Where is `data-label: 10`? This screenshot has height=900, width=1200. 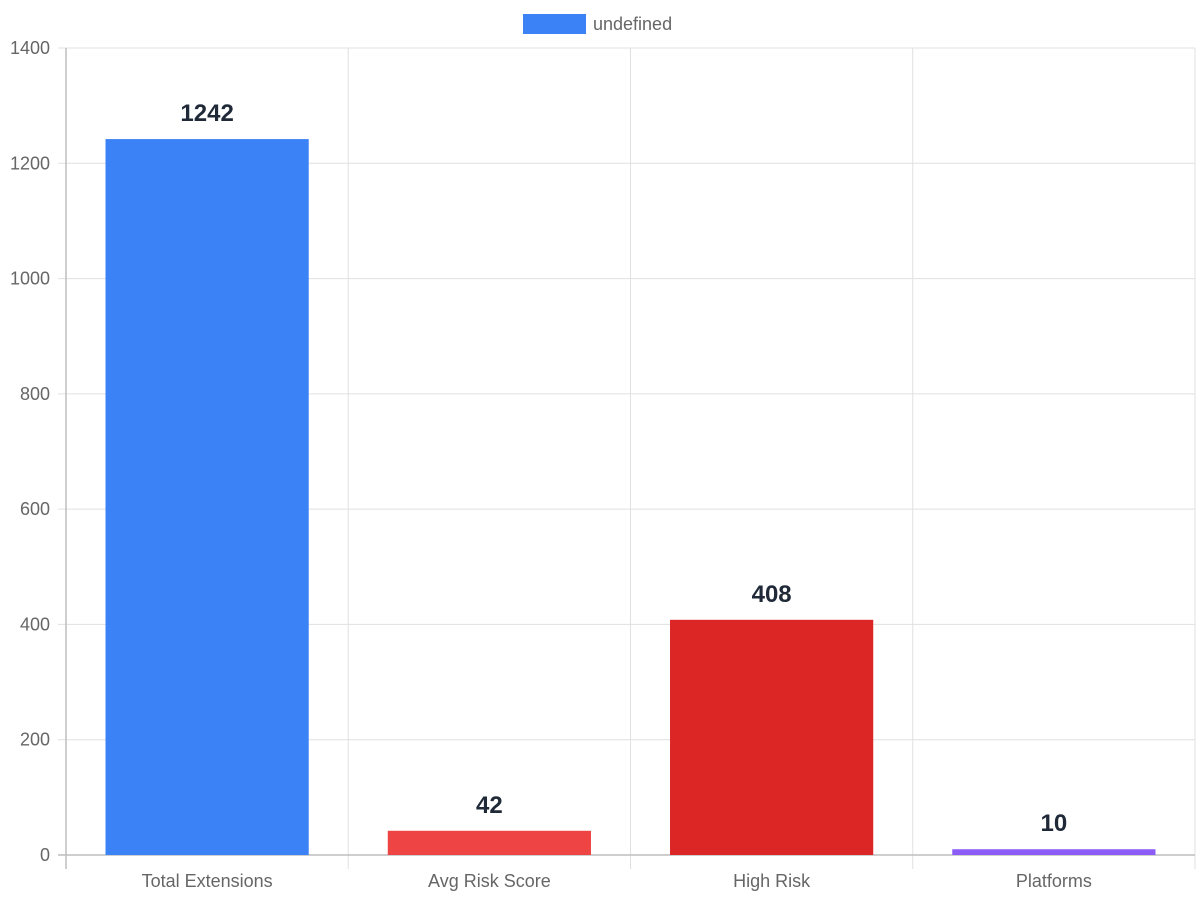 data-label: 10 is located at coordinates (1054, 823).